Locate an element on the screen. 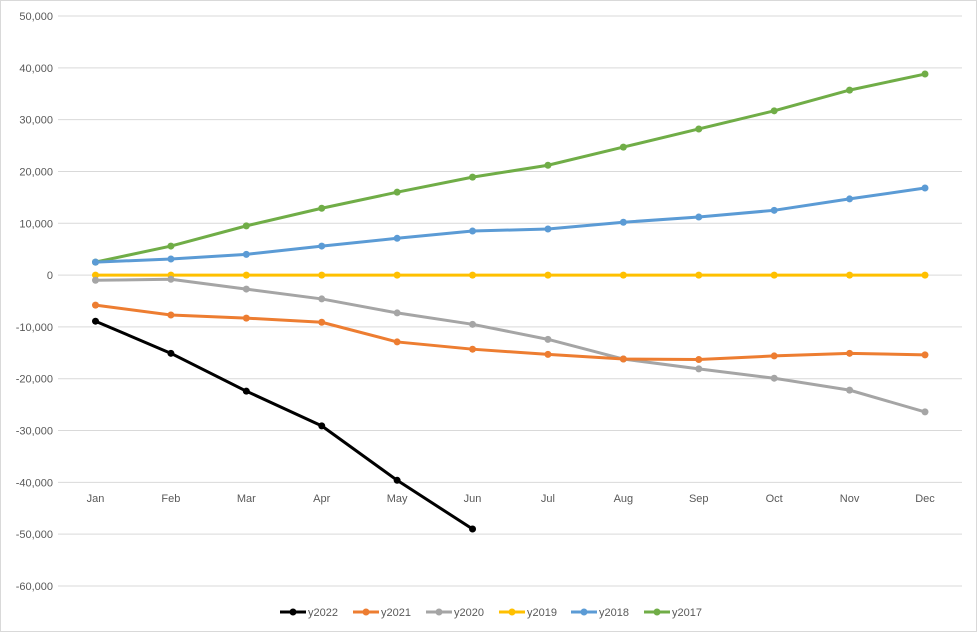 Image resolution: width=977 pixels, height=633 pixels. x-axis-labels: Jan Feb Mar Apr May Jun Jul Aug Sep Oct Nov Dec is located at coordinates (511, 499).